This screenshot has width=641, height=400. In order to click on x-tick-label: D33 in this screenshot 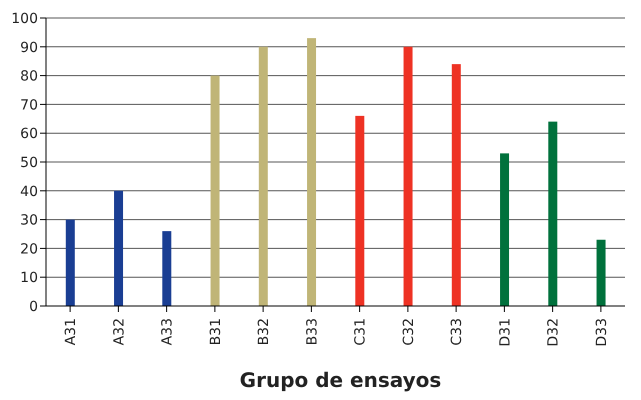, I will do `click(602, 332)`.